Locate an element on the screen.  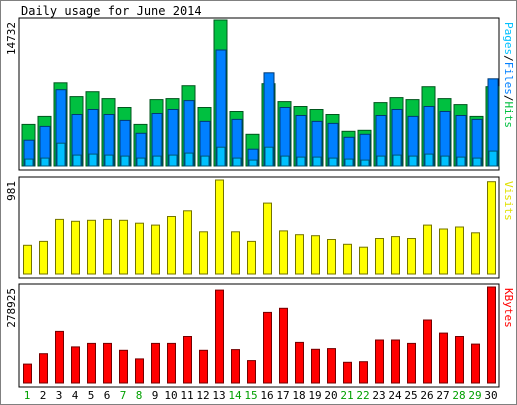
x-tick-day-12: 12 is located at coordinates (202, 395).